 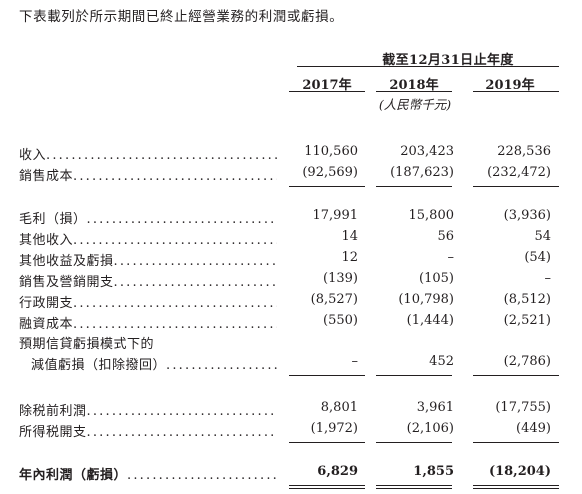 I want to click on cell-value: (2,521), so click(x=527, y=320).